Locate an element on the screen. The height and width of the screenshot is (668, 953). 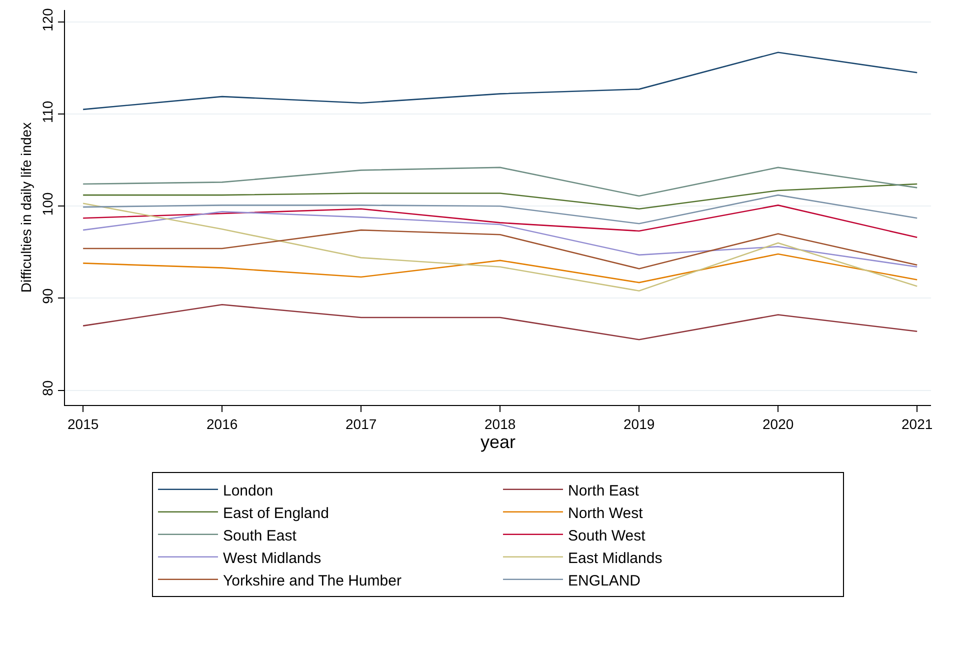
legend-label: Yorkshire and The Humber is located at coordinates (312, 581).